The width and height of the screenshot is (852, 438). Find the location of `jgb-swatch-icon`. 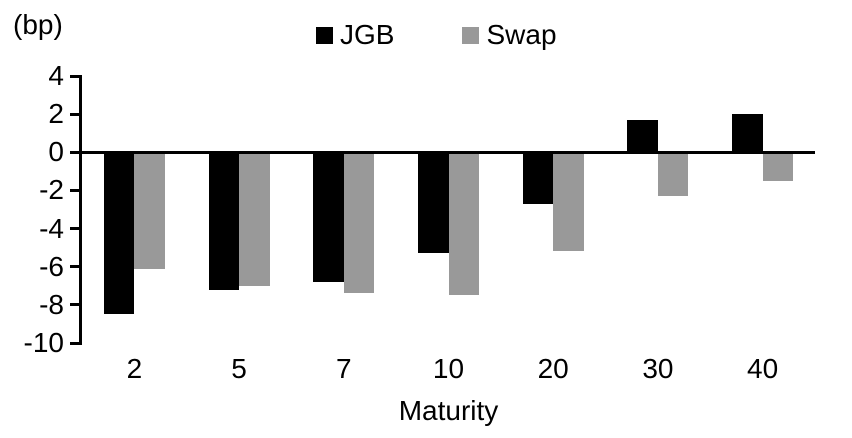

jgb-swatch-icon is located at coordinates (324, 35).